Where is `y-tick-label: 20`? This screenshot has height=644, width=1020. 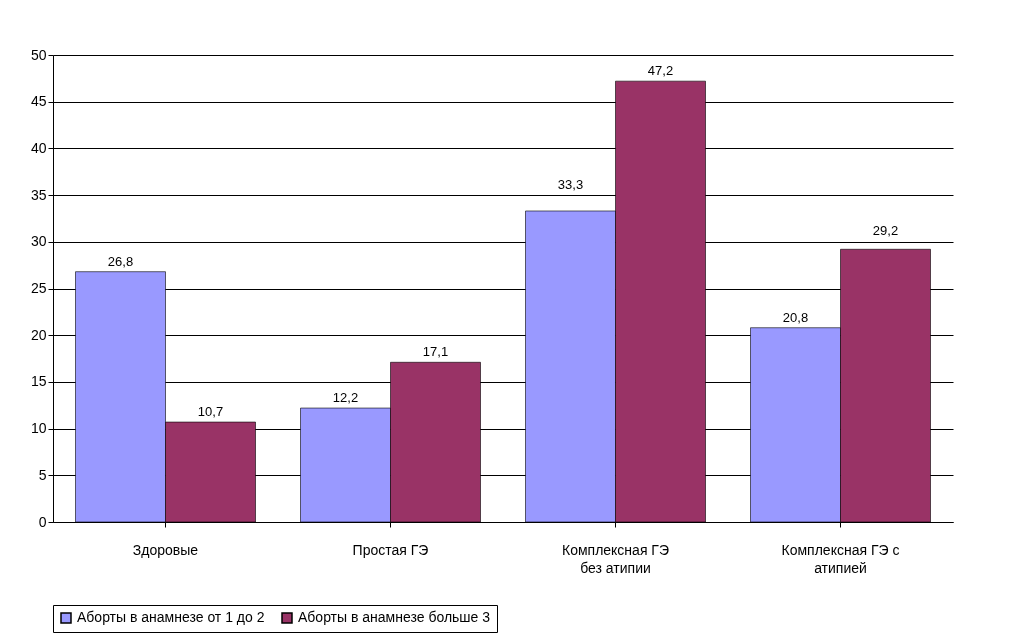 y-tick-label: 20 is located at coordinates (38, 334).